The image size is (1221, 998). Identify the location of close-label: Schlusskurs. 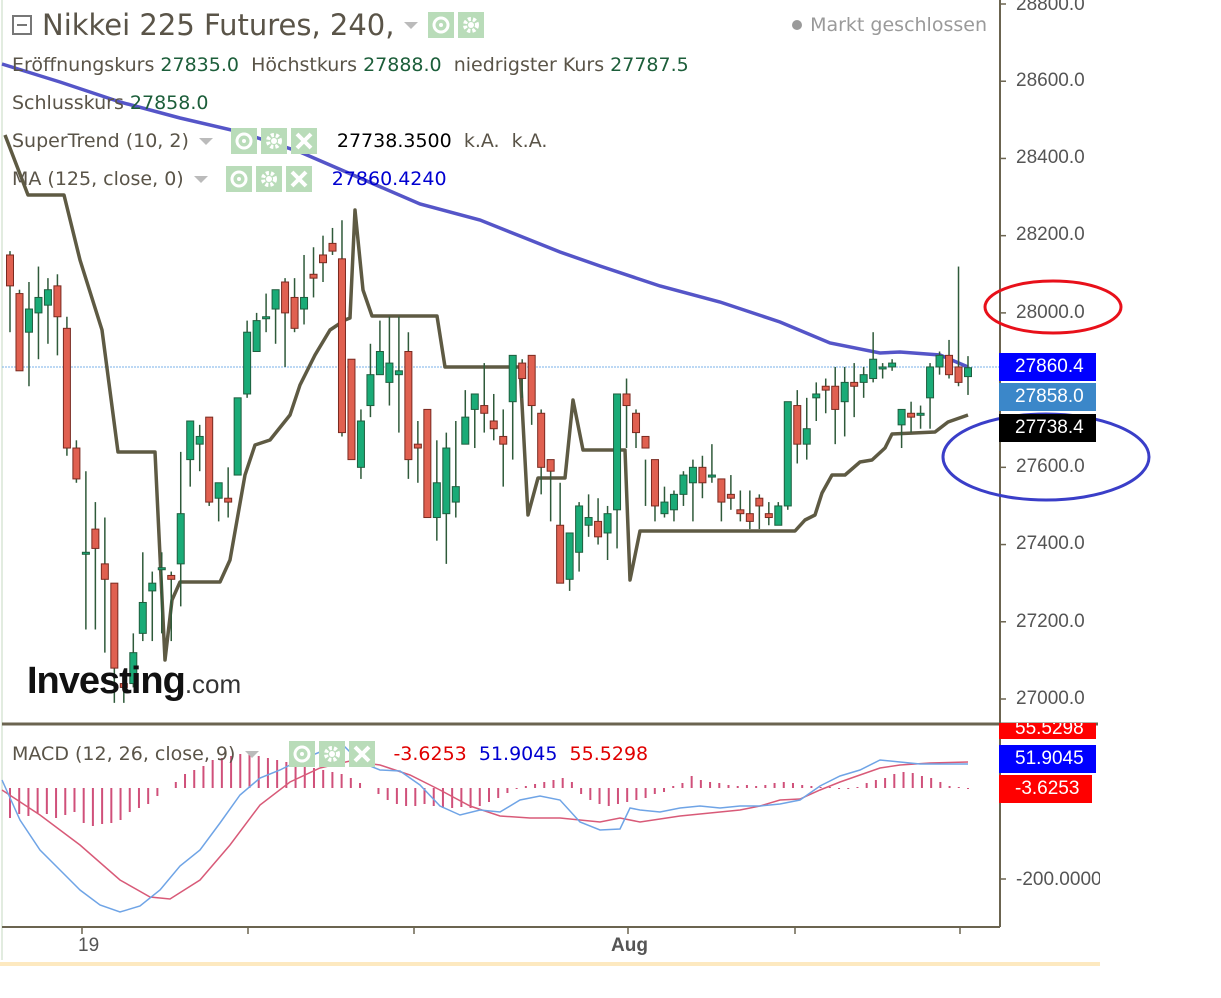
(68, 103).